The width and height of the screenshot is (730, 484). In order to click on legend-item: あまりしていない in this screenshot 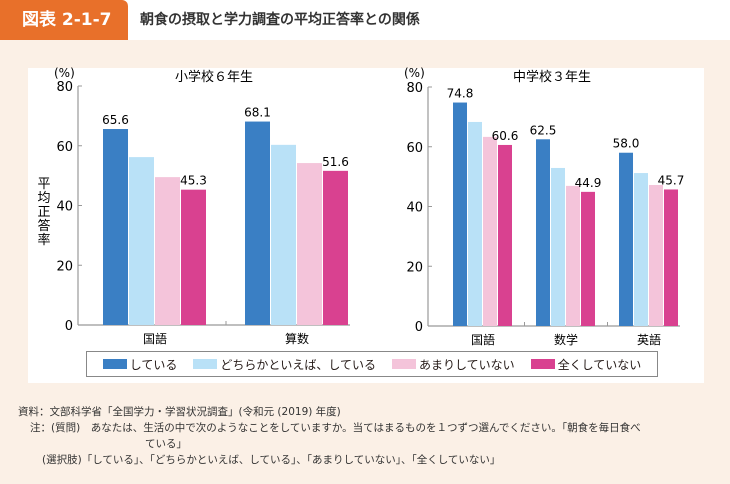, I will do `click(453, 364)`.